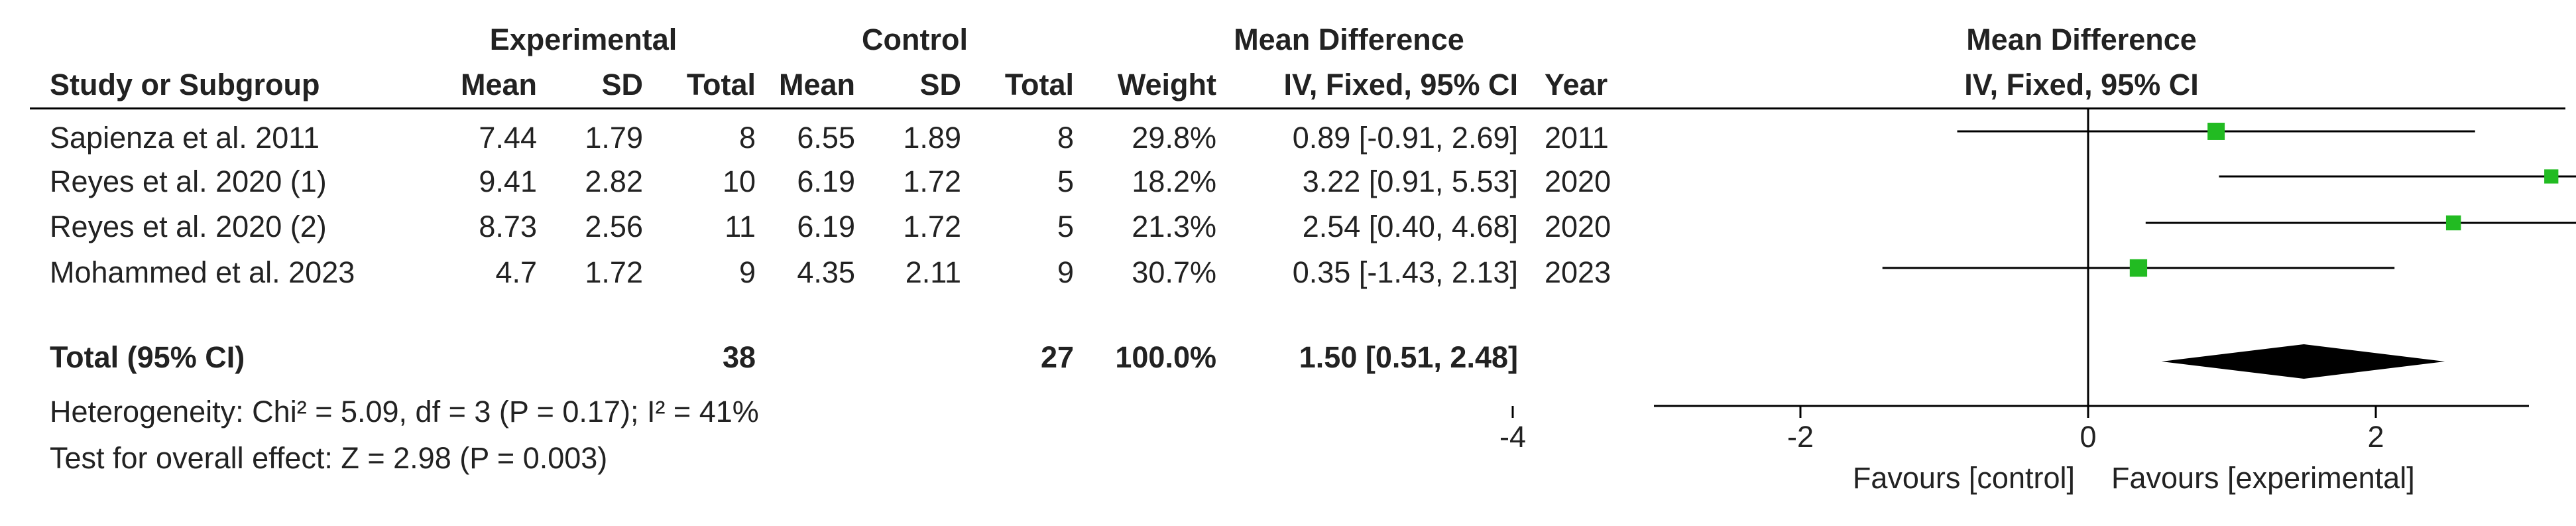 This screenshot has height=526, width=2576. I want to click on total-e: 11, so click(740, 227).